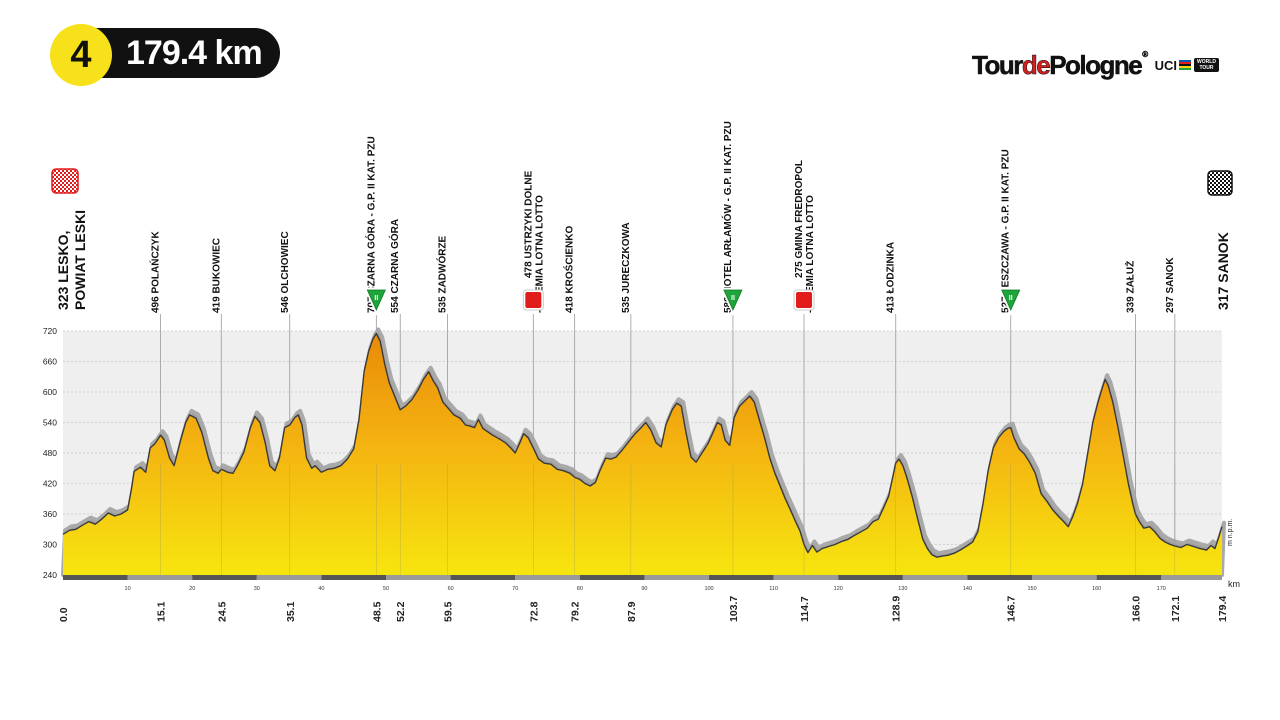 The height and width of the screenshot is (720, 1280). What do you see at coordinates (370, 224) in the screenshot?
I see `waypoint-label: 707 CZARNA GÓRA - G.P. II KAT. PZU` at bounding box center [370, 224].